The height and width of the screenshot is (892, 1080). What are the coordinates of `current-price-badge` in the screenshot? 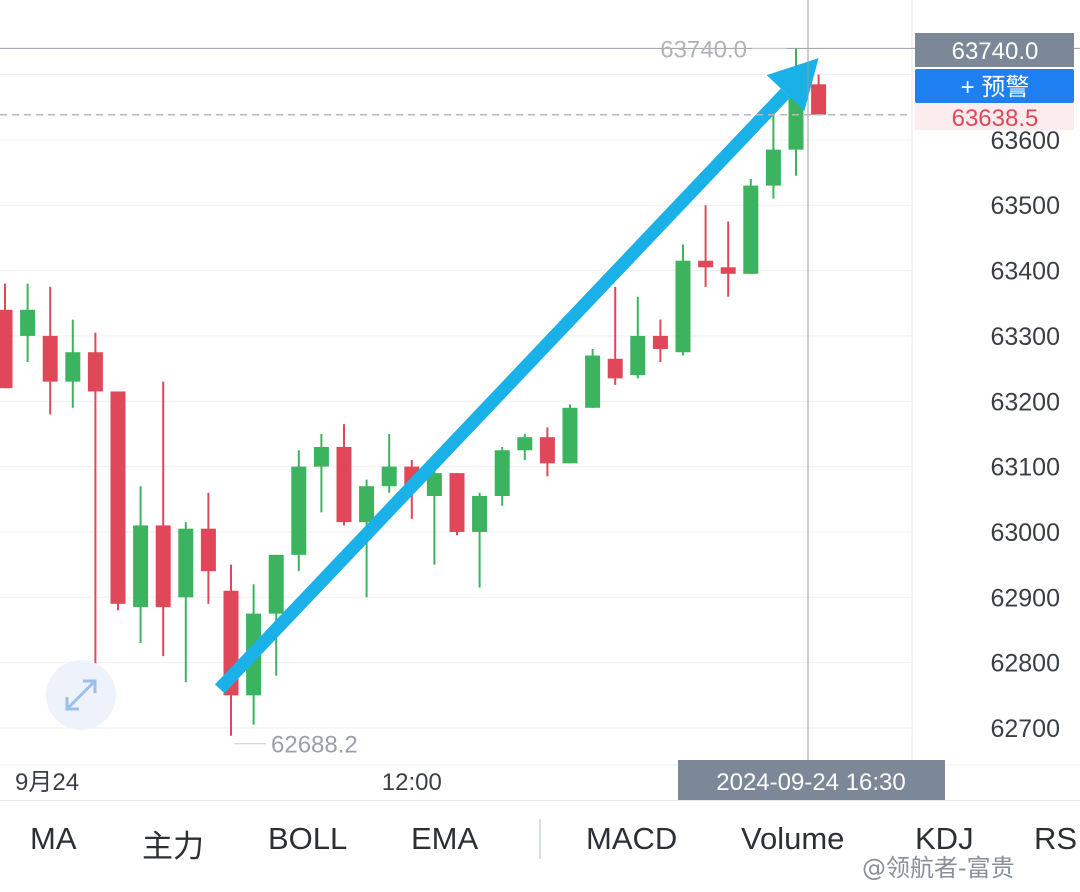 It's located at (994, 116).